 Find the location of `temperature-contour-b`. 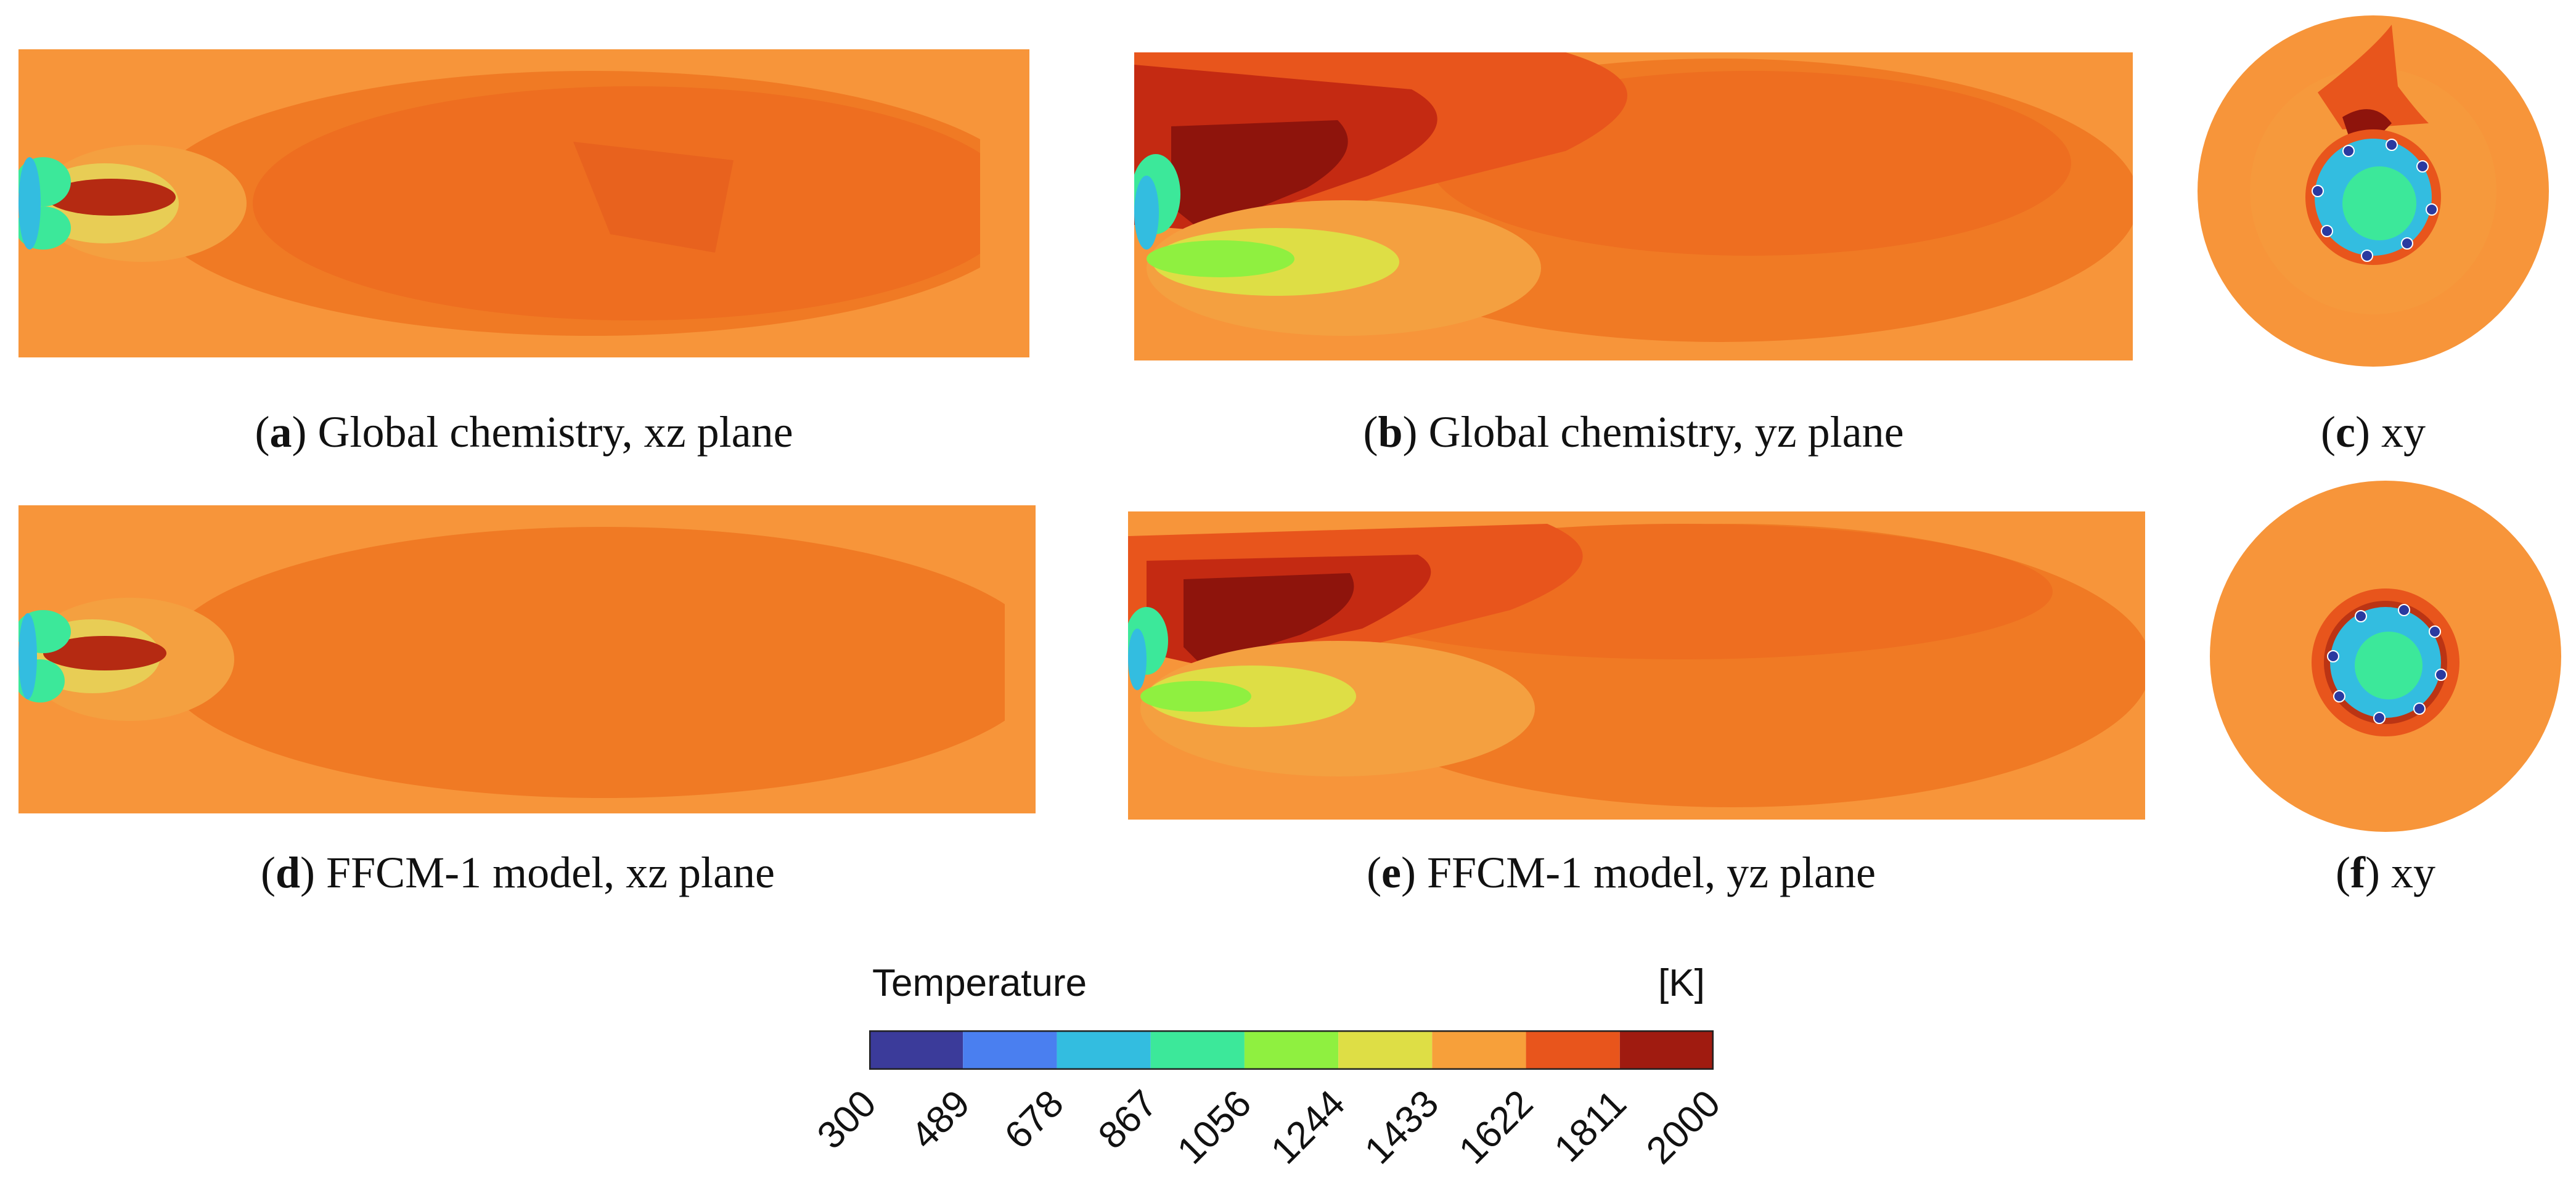

temperature-contour-b is located at coordinates (1633, 206).